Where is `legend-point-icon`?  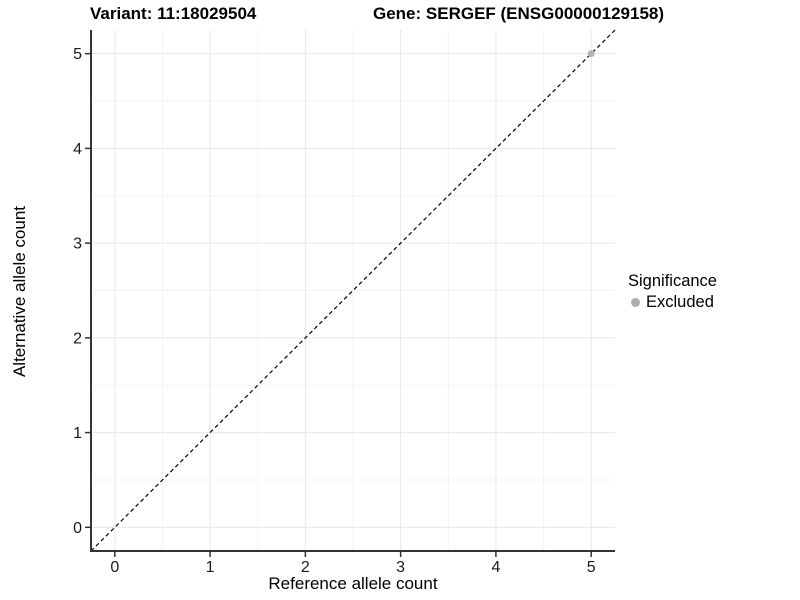 legend-point-icon is located at coordinates (635, 302).